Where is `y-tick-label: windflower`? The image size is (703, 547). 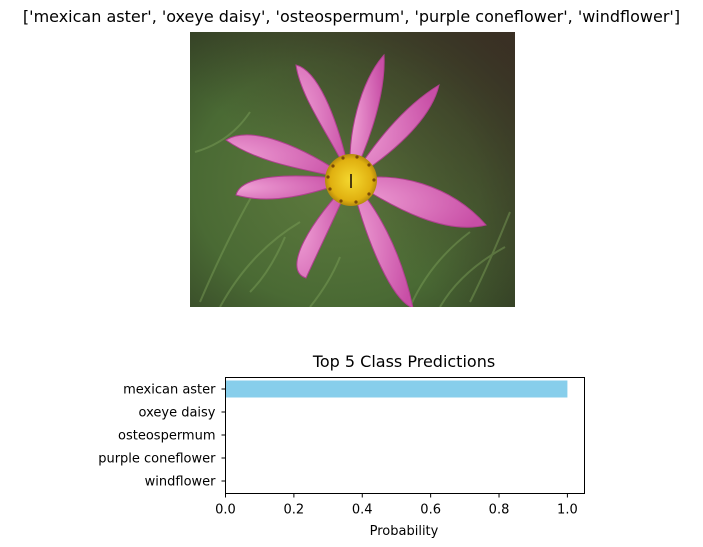 y-tick-label: windflower is located at coordinates (181, 482).